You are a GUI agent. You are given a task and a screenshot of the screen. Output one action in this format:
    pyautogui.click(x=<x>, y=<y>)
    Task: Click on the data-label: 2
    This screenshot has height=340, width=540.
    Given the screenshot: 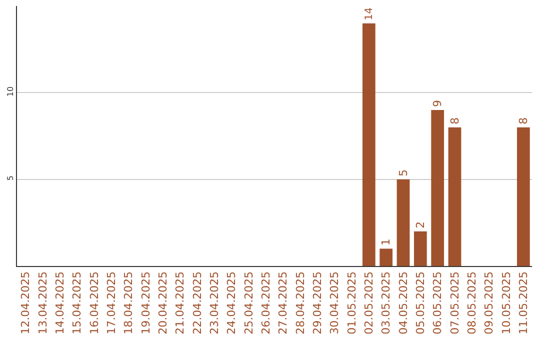 What is the action you would take?
    pyautogui.click(x=420, y=224)
    